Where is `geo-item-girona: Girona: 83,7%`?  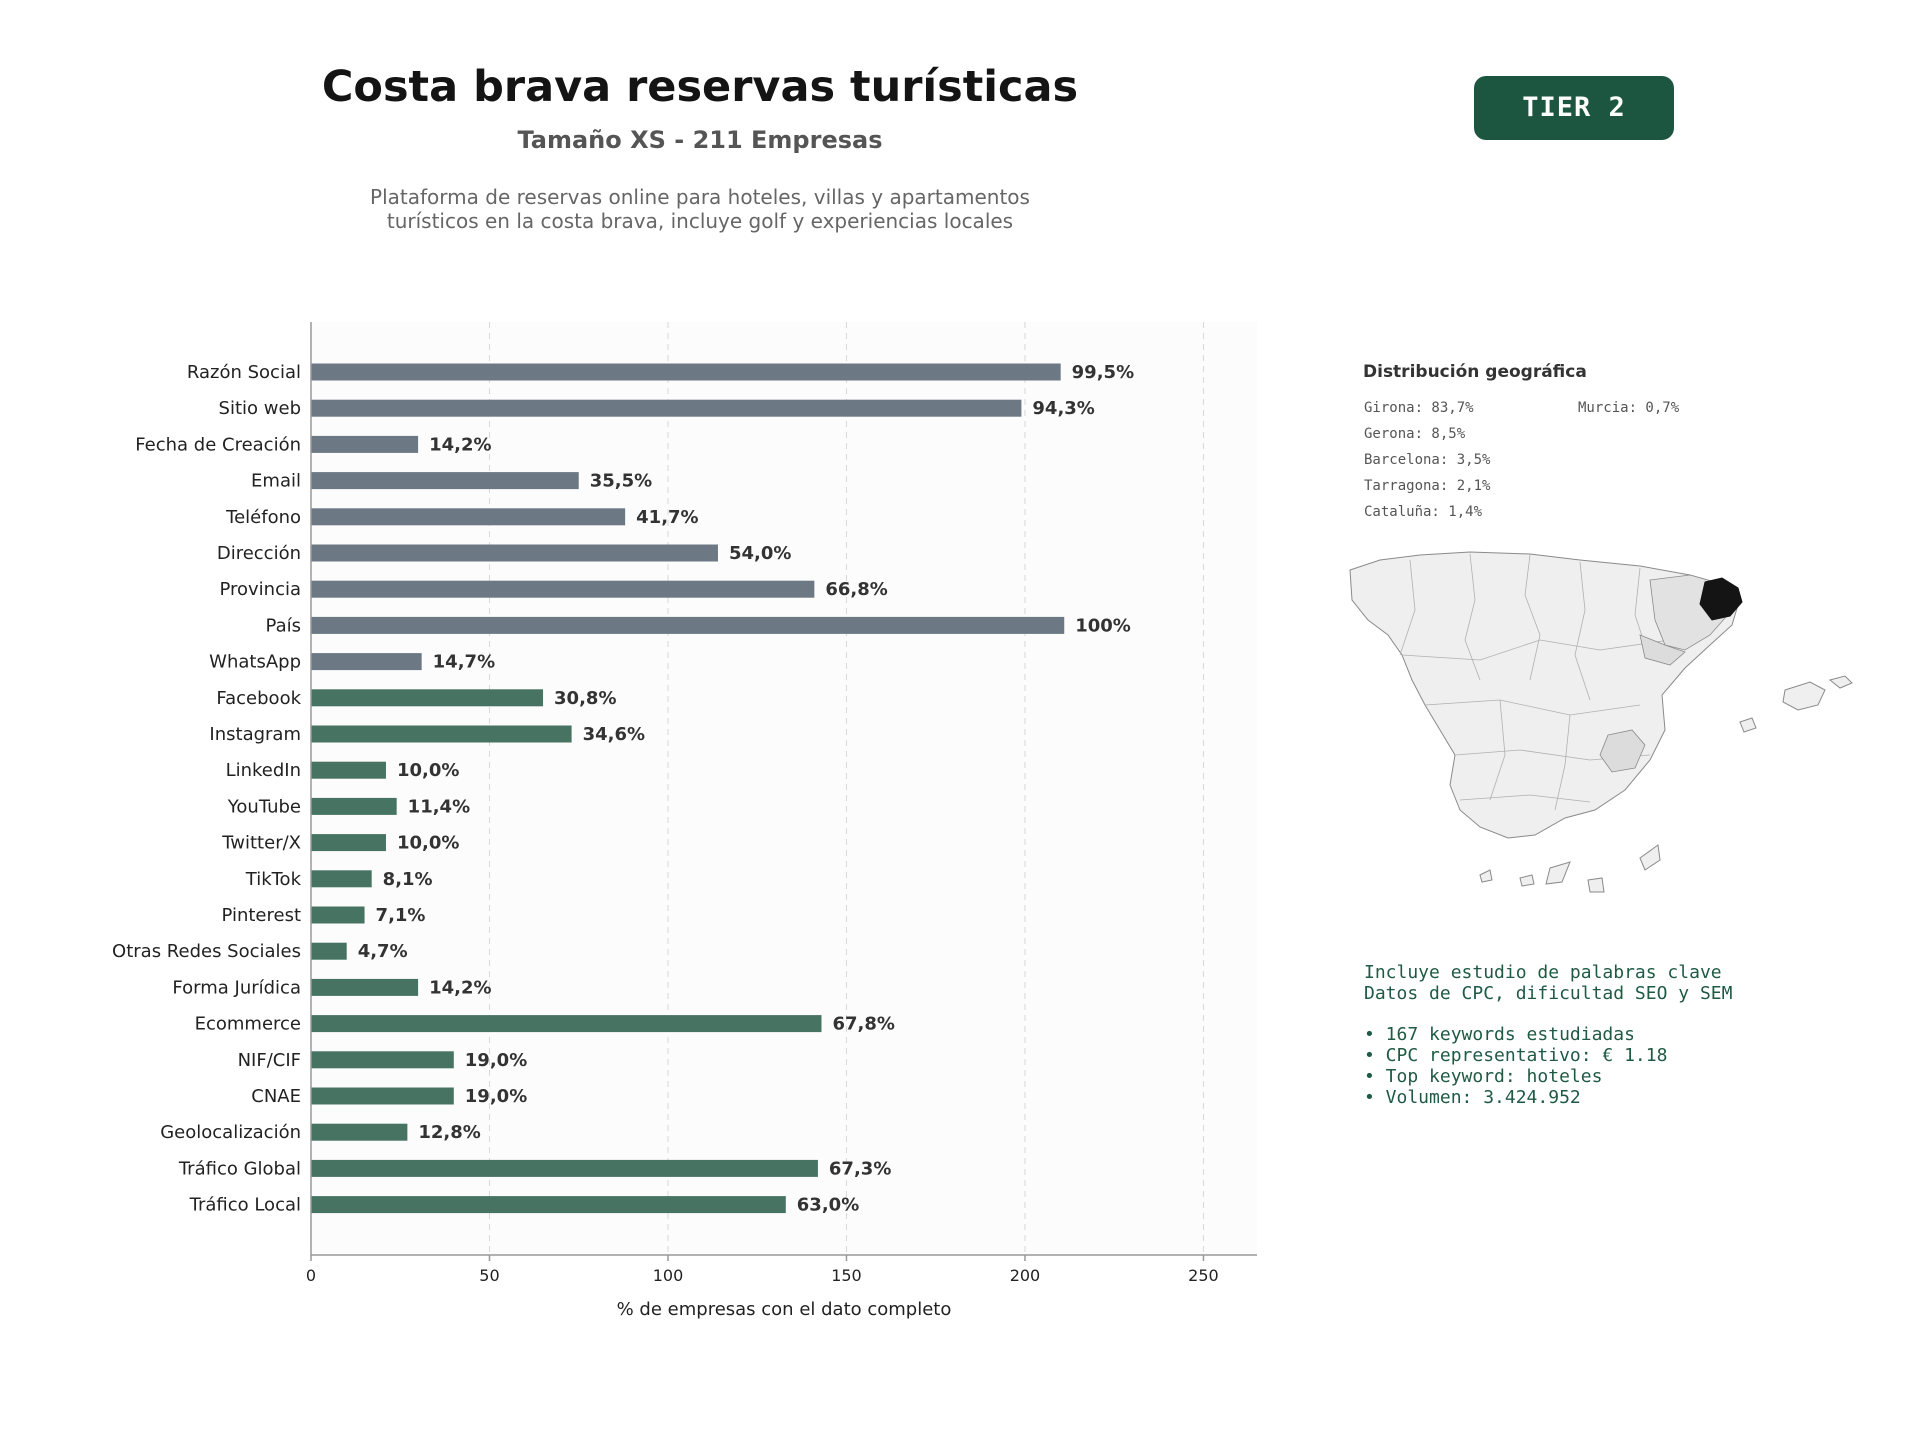
geo-item-girona: Girona: 83,7% is located at coordinates (1419, 408).